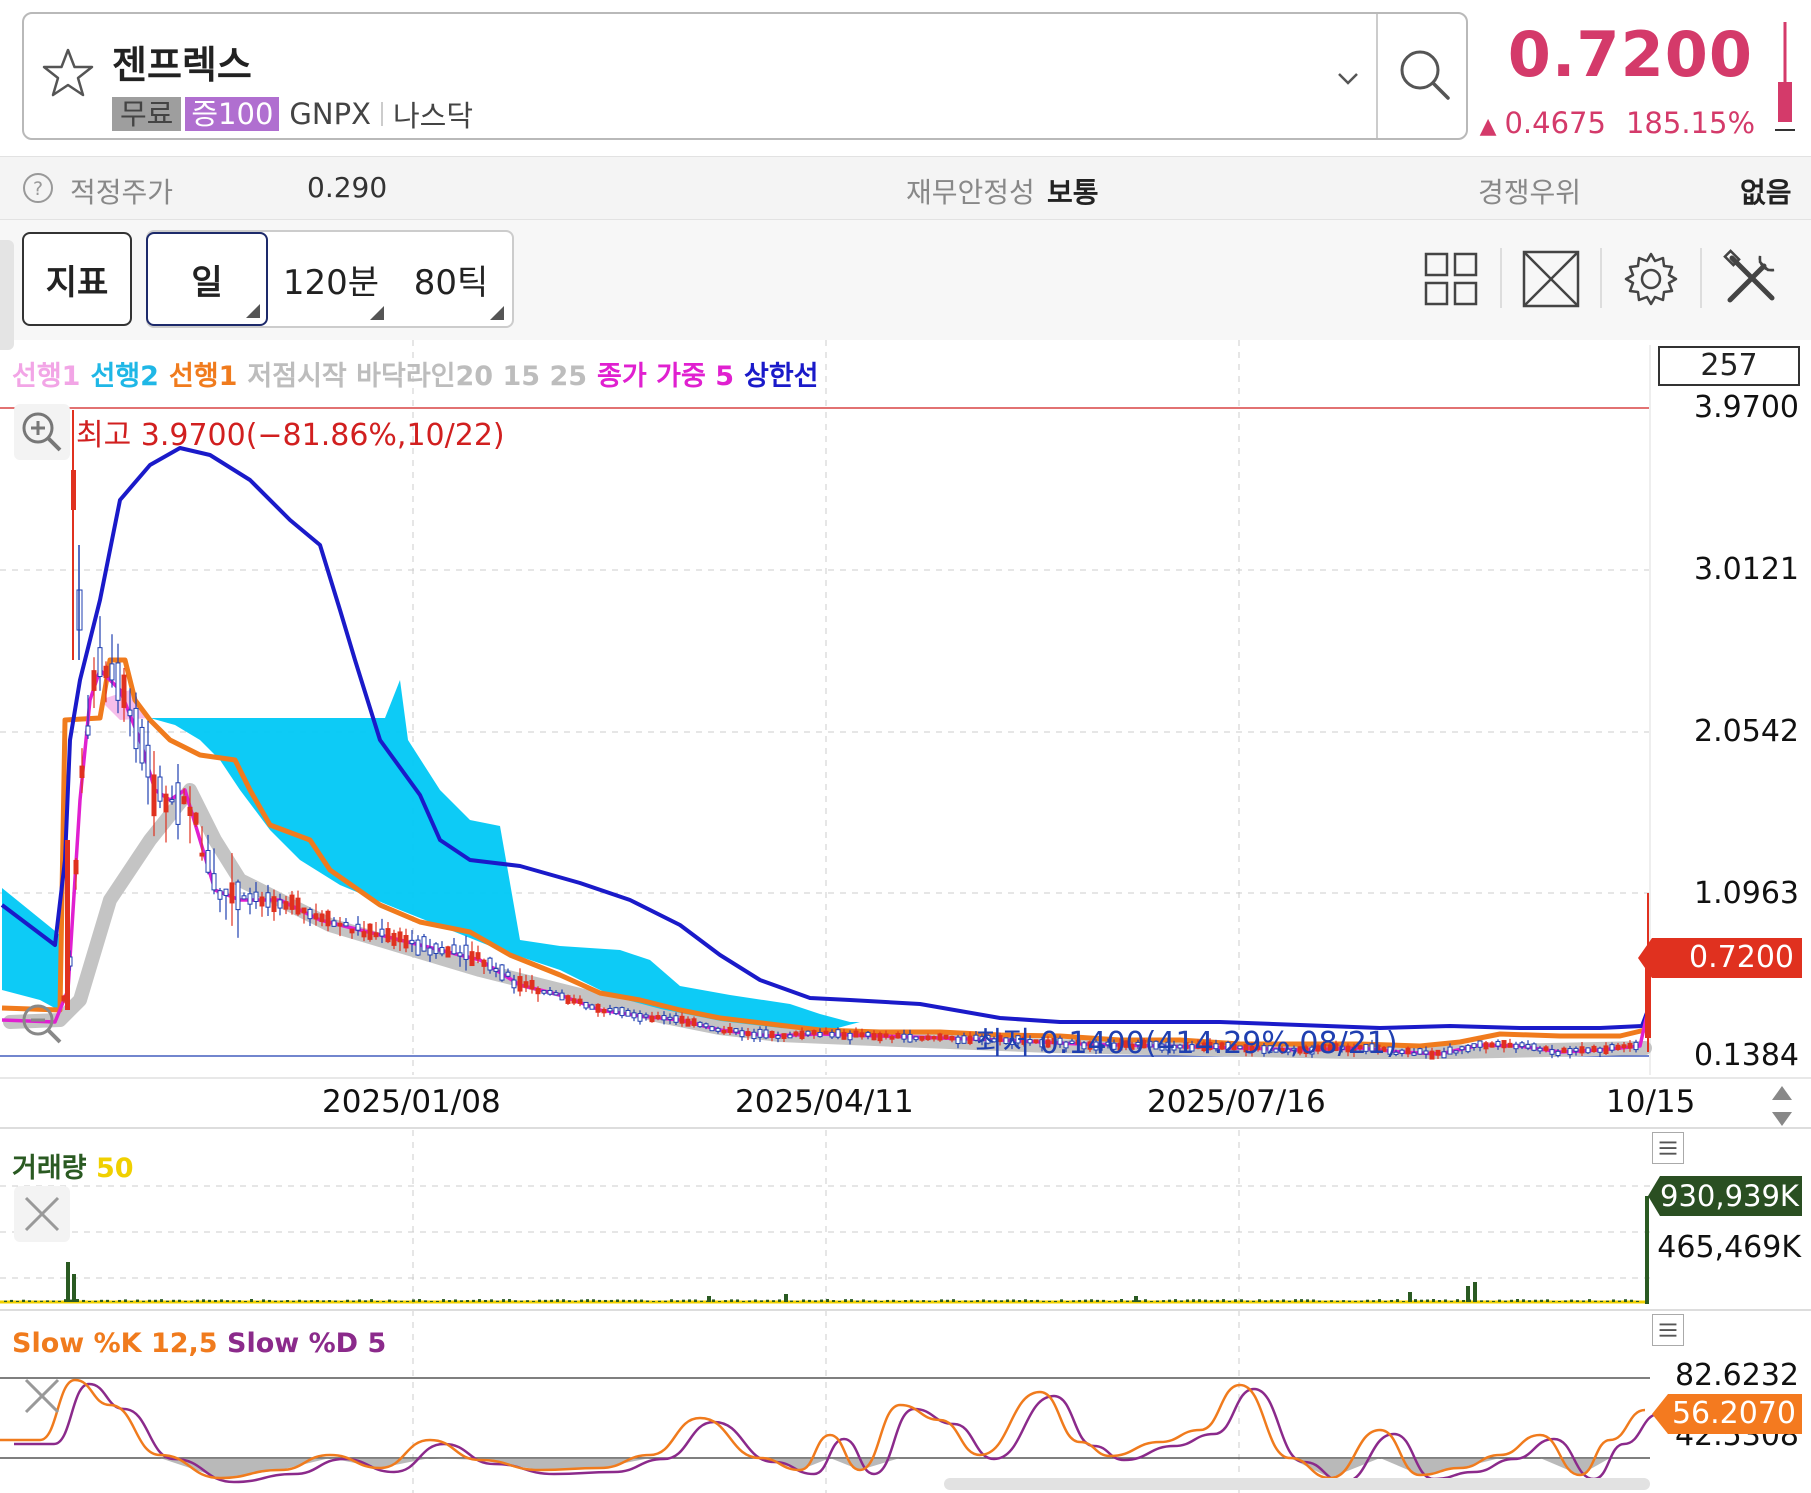 This screenshot has height=1493, width=1811. What do you see at coordinates (451, 282) in the screenshot?
I see `period-tick-label: 80틱` at bounding box center [451, 282].